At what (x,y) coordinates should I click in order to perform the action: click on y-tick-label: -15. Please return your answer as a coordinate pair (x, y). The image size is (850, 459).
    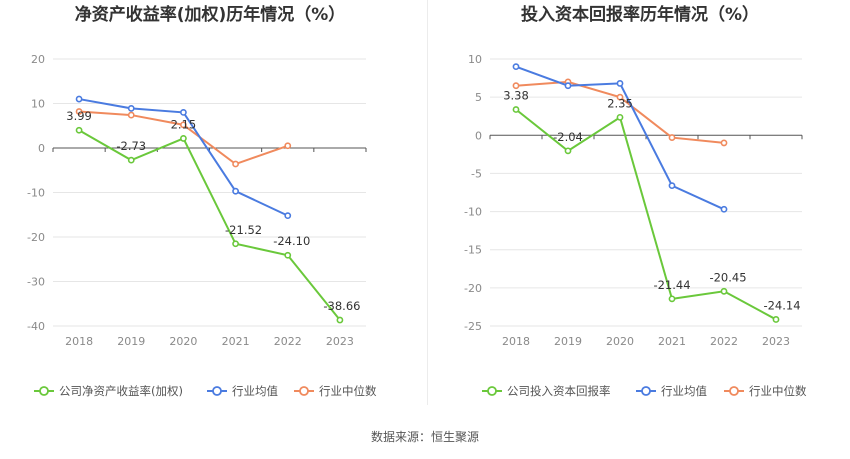
    Looking at the image, I should click on (473, 250).